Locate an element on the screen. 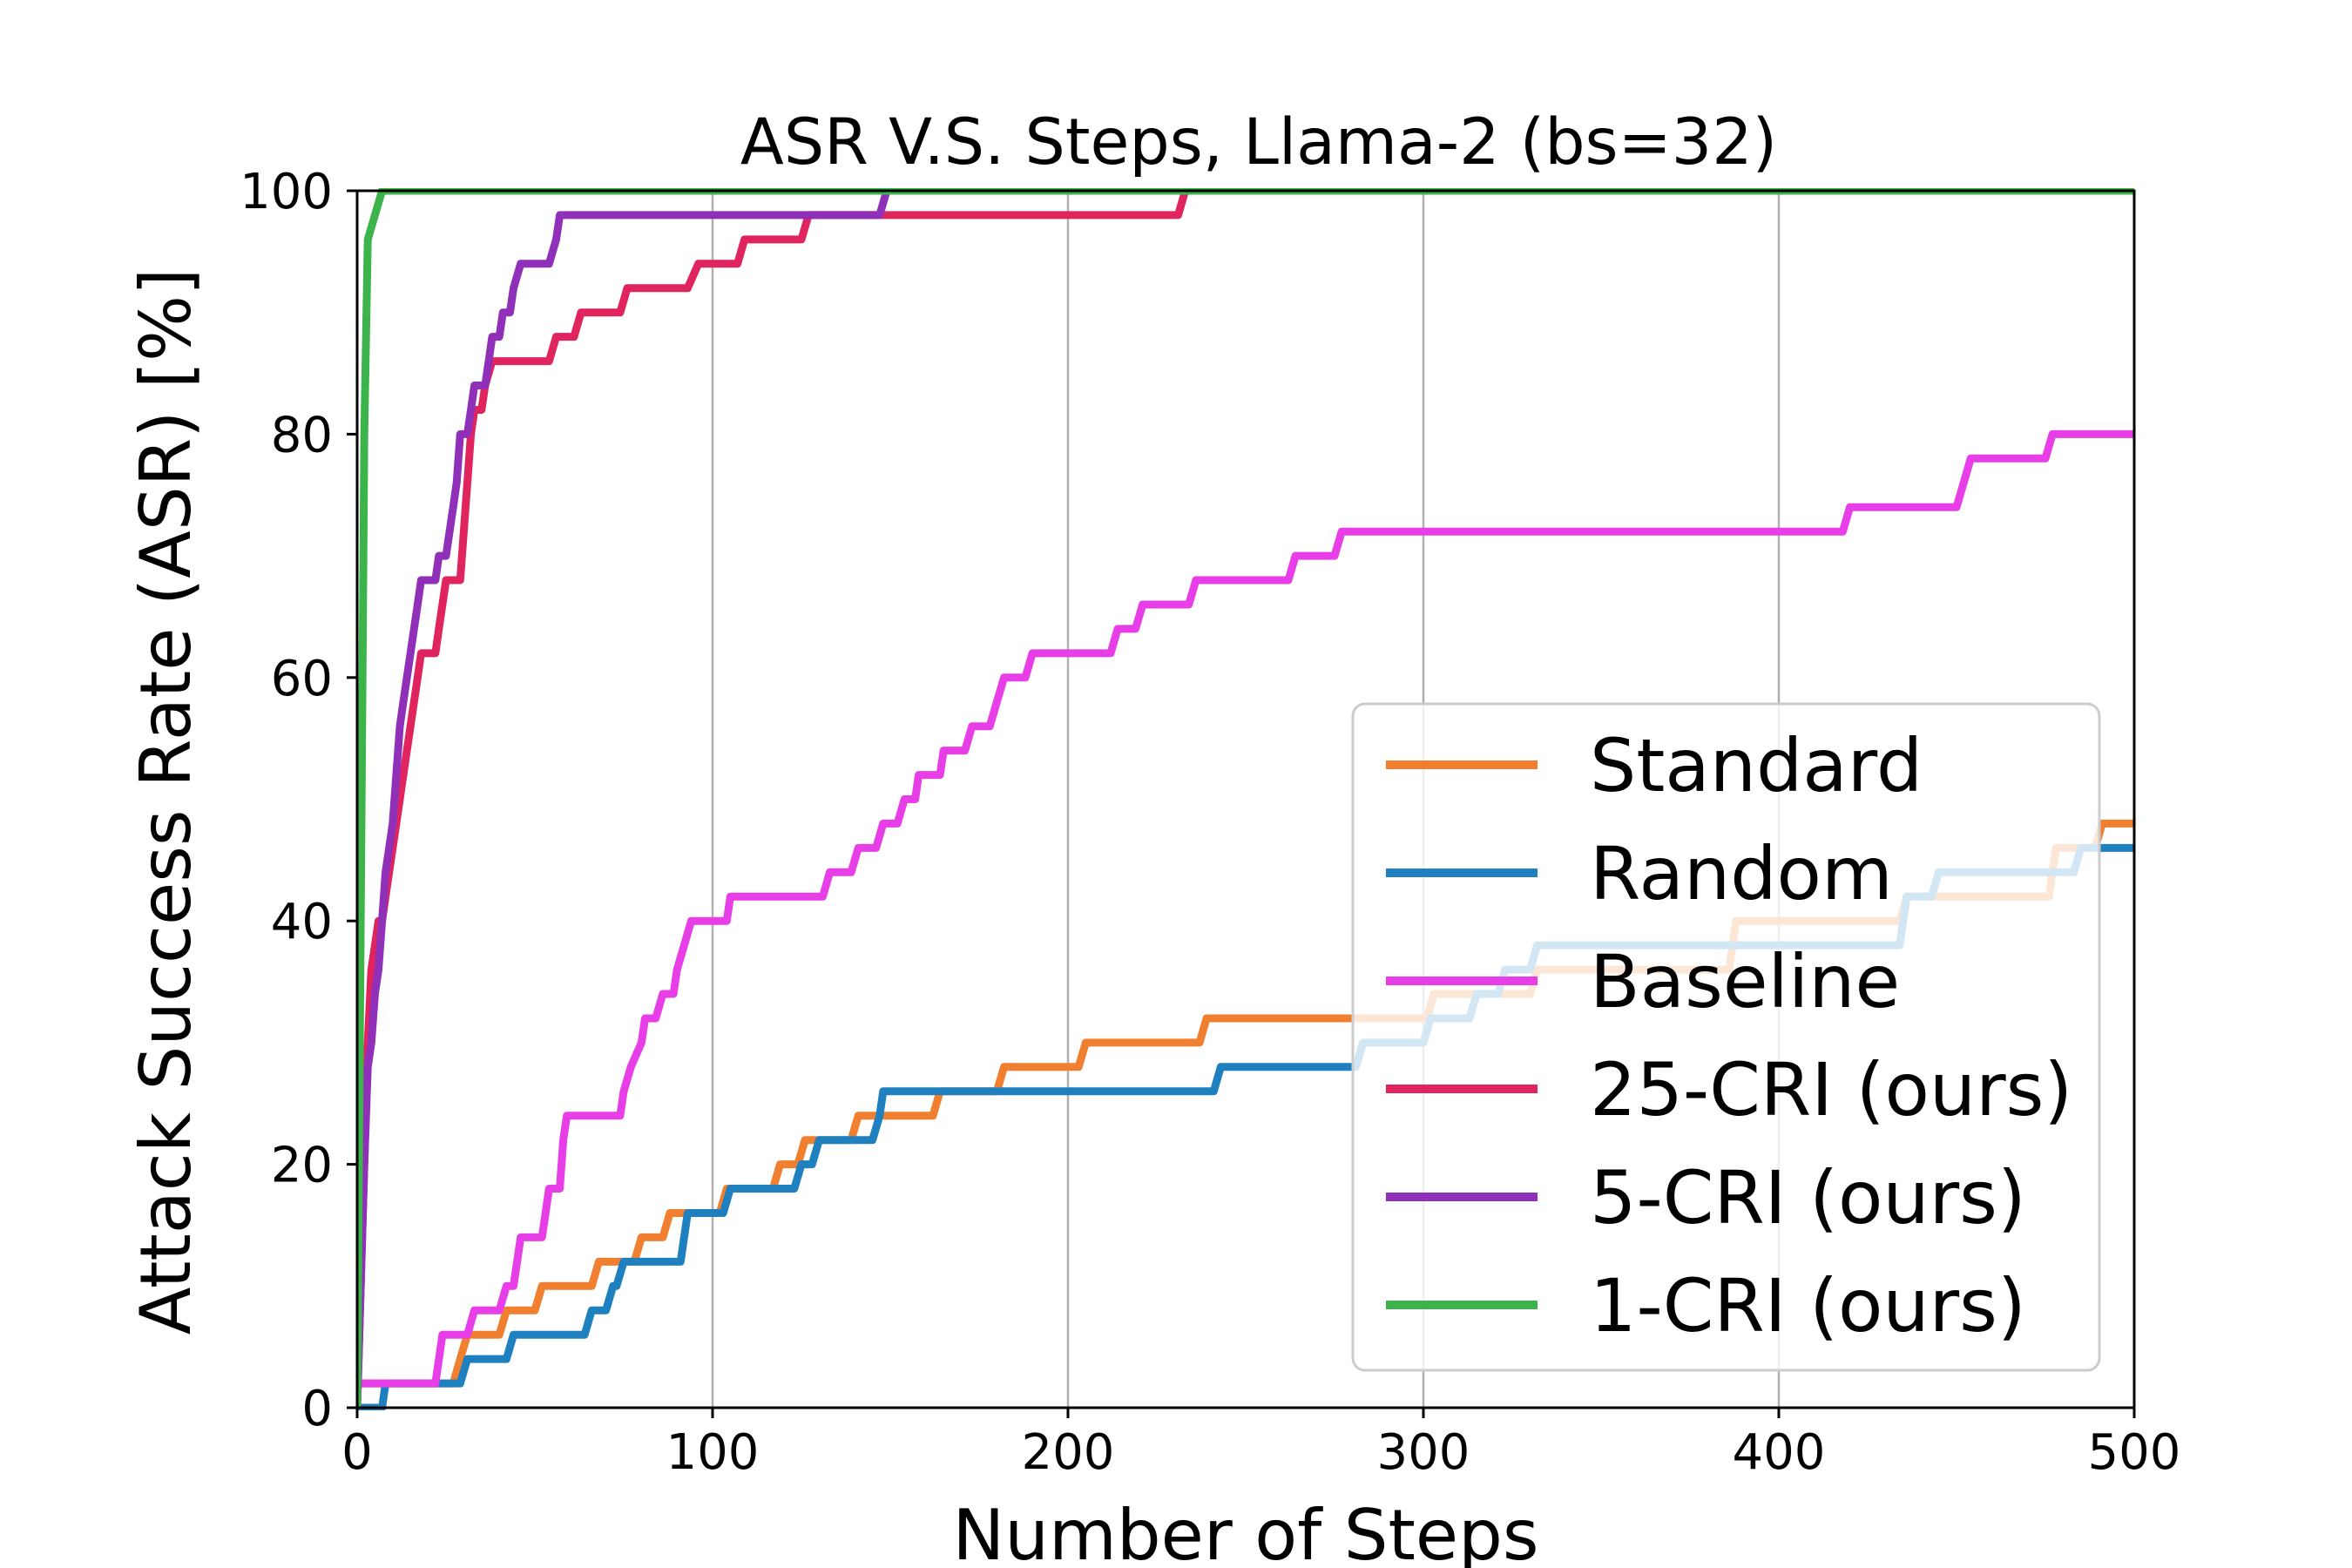 This screenshot has width=2352, height=1568. x-tick-label: 100 is located at coordinates (713, 1452).